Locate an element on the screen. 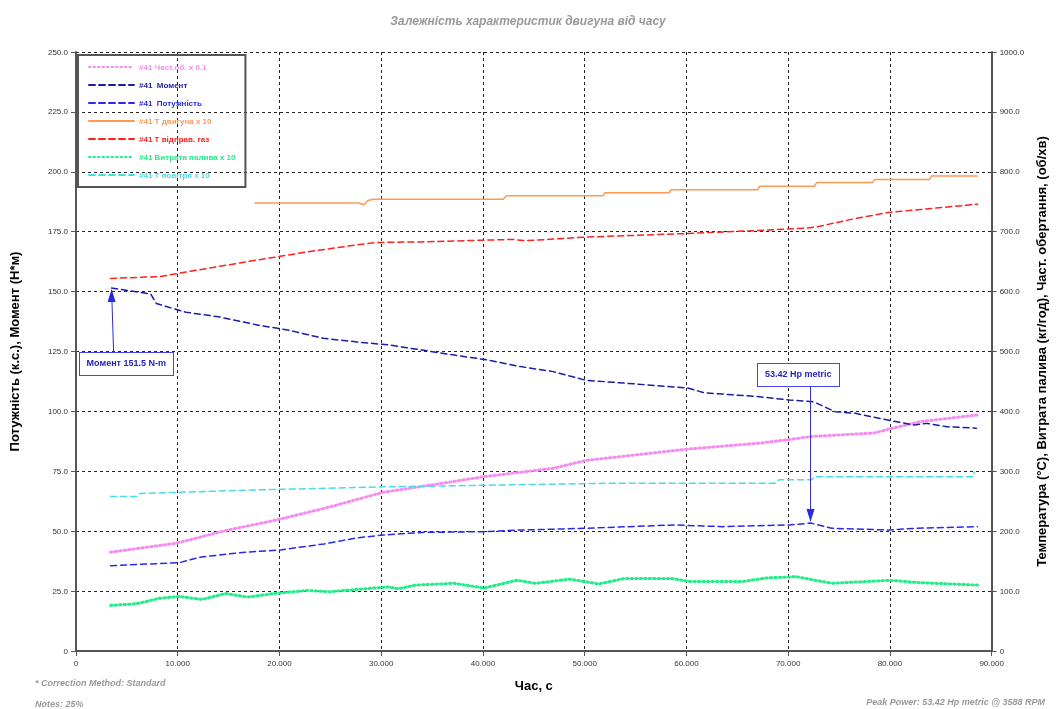 The image size is (1056, 709). y2-tick-label: 0 is located at coordinates (1002, 651).